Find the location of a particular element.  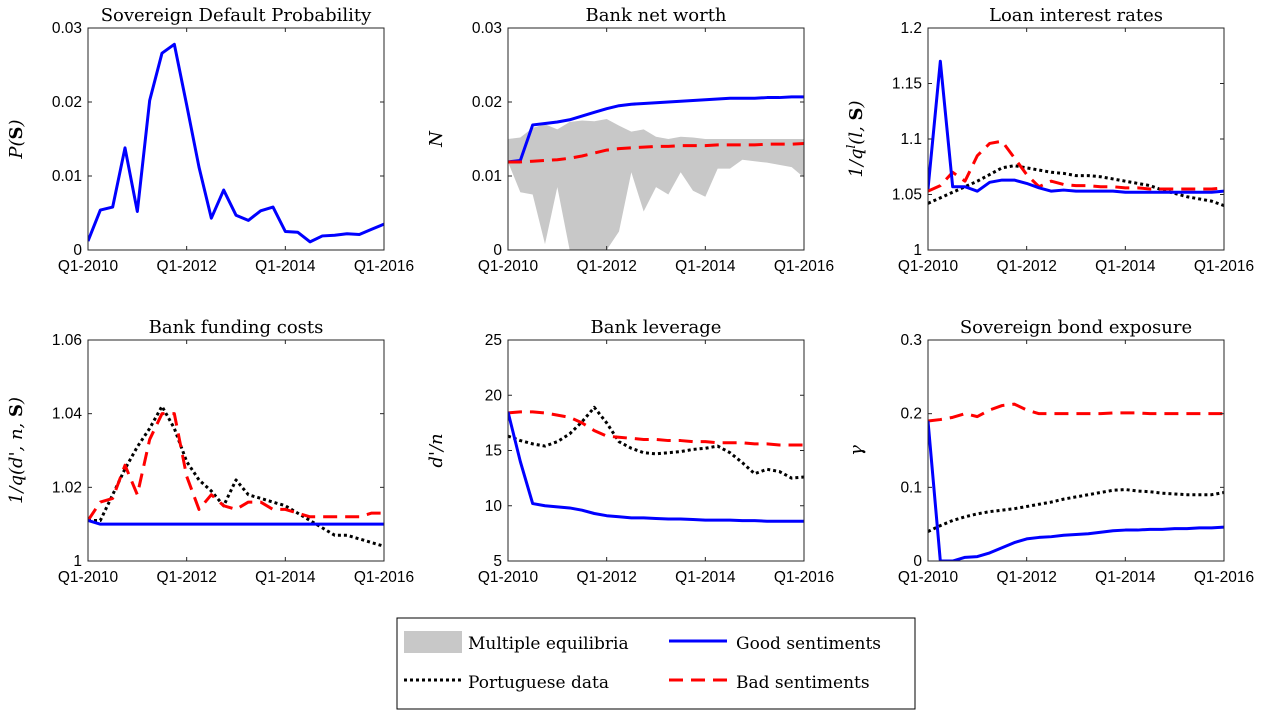

y-axis-label: 1/q(d', n, S) is located at coordinates (16, 450).